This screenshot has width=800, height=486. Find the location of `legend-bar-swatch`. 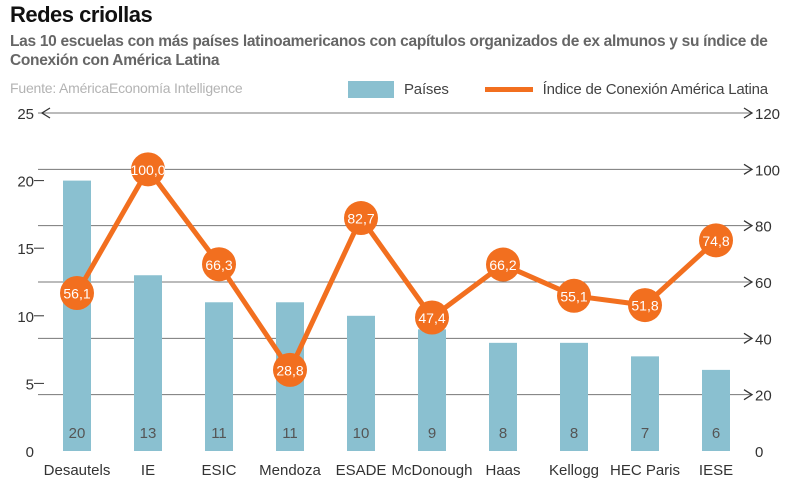

legend-bar-swatch is located at coordinates (371, 89).